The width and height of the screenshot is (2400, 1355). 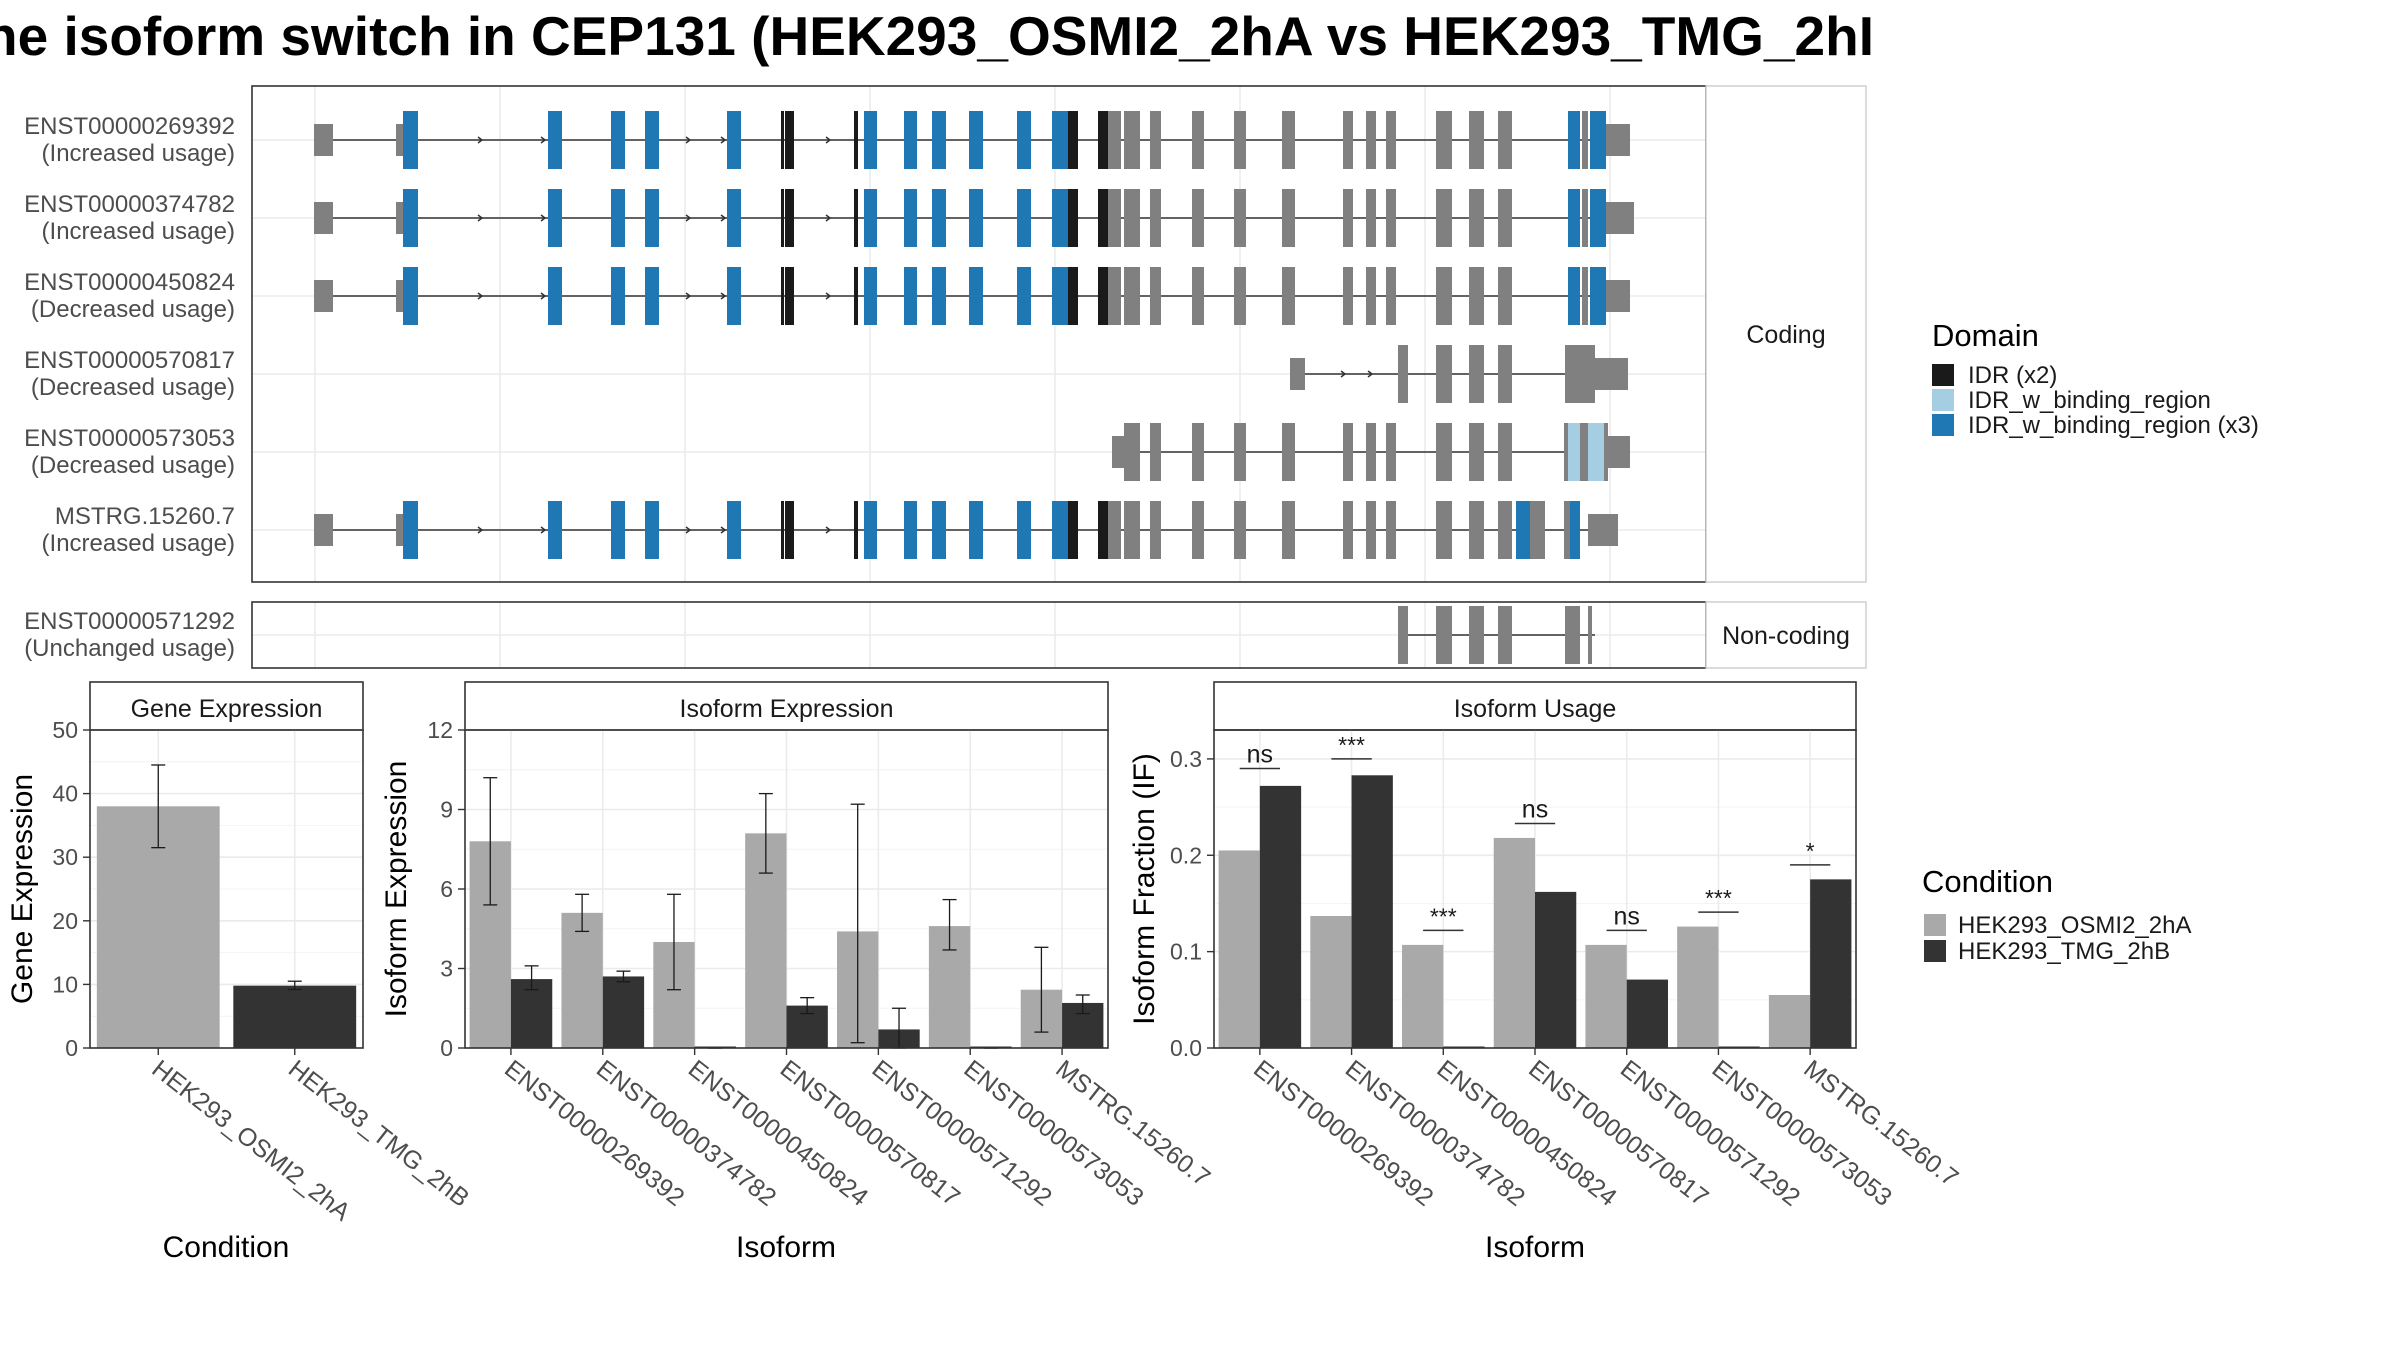 I want to click on y-tick-label: 0, so click(x=71, y=1048).